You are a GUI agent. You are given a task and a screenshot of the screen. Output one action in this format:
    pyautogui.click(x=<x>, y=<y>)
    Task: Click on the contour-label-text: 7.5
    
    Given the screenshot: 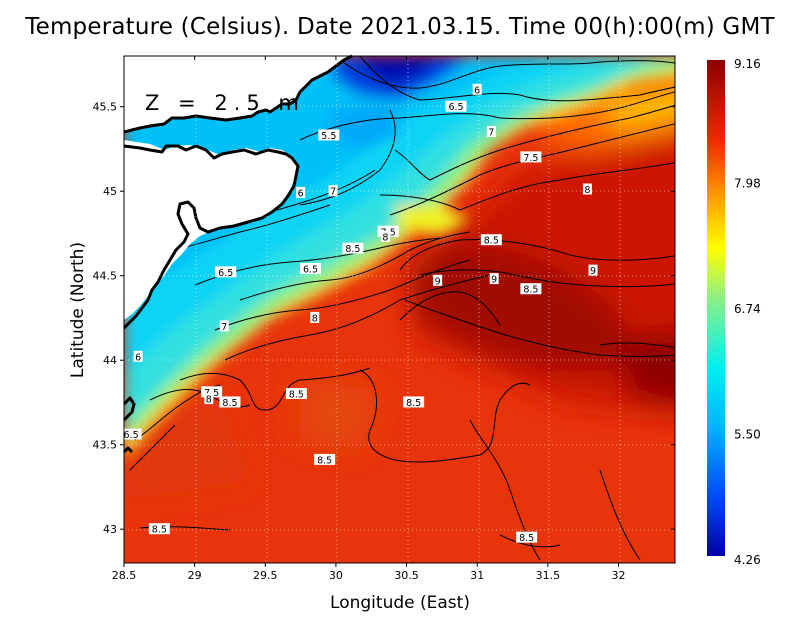 What is the action you would take?
    pyautogui.click(x=530, y=158)
    